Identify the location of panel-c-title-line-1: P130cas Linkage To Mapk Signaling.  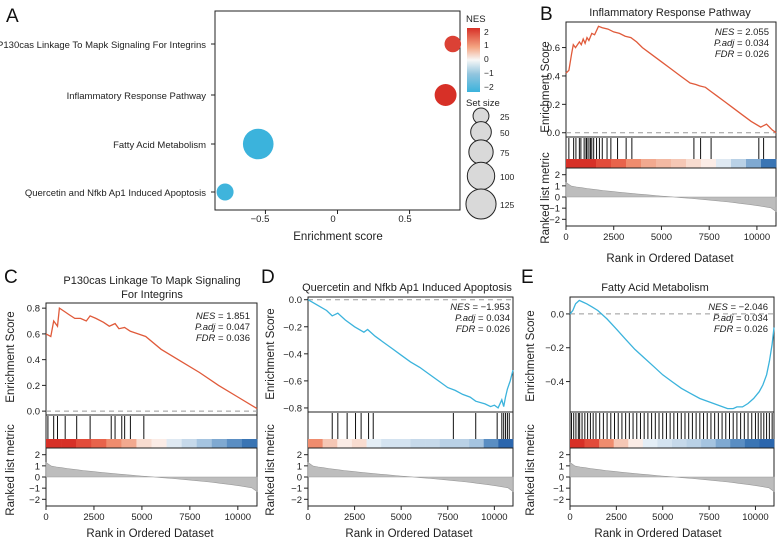
(151, 281).